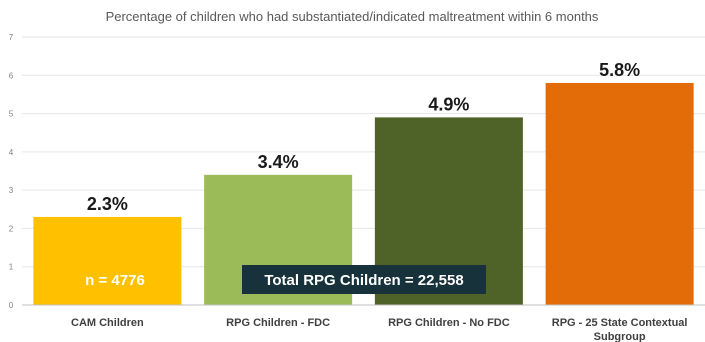 The width and height of the screenshot is (705, 342). I want to click on y-tick-label: 7, so click(11, 37).